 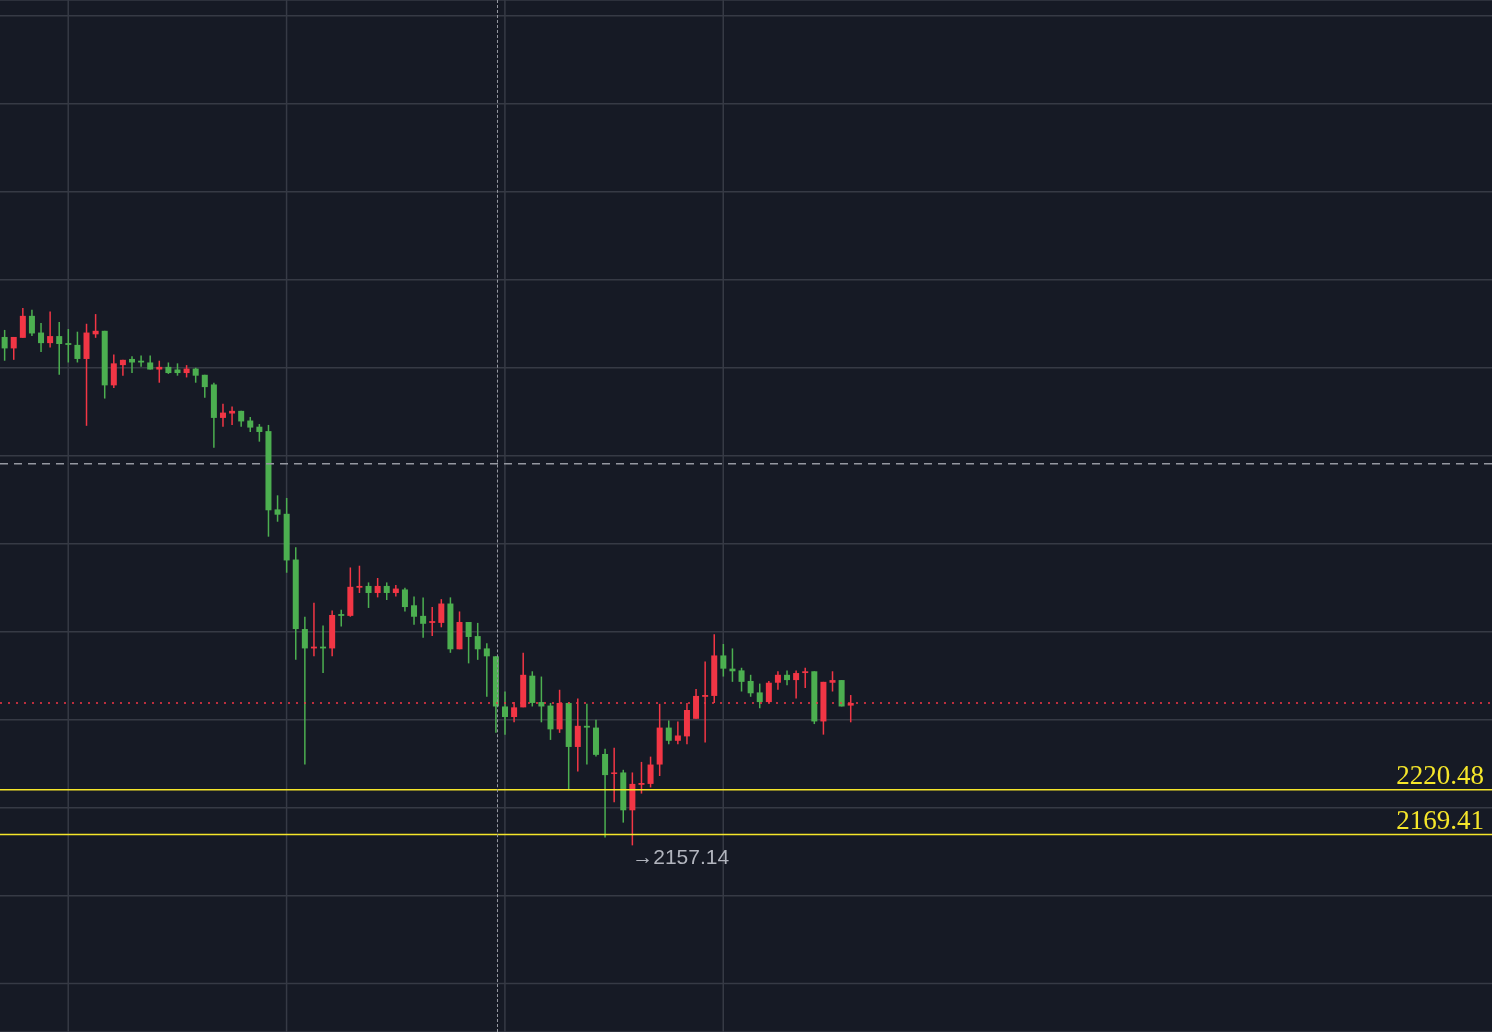 I want to click on annotation: →2157.14, so click(x=681, y=857).